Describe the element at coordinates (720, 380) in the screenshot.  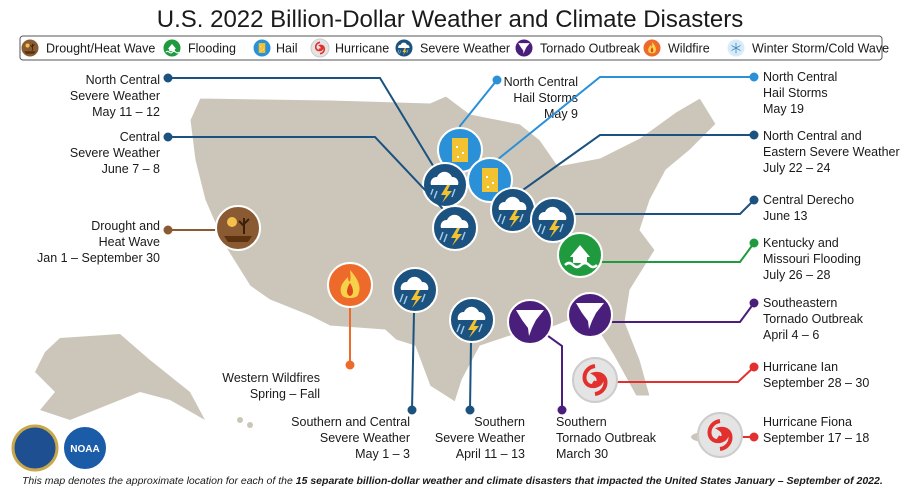
I see `callout: Hurricane Ian September 28 – 30` at that location.